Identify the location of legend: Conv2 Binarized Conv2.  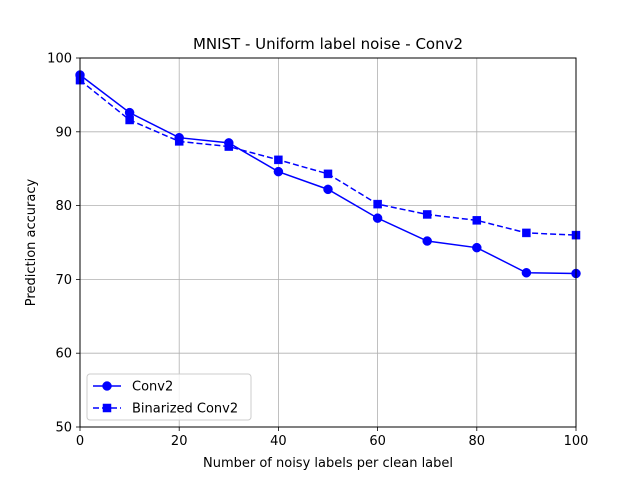
(169, 397).